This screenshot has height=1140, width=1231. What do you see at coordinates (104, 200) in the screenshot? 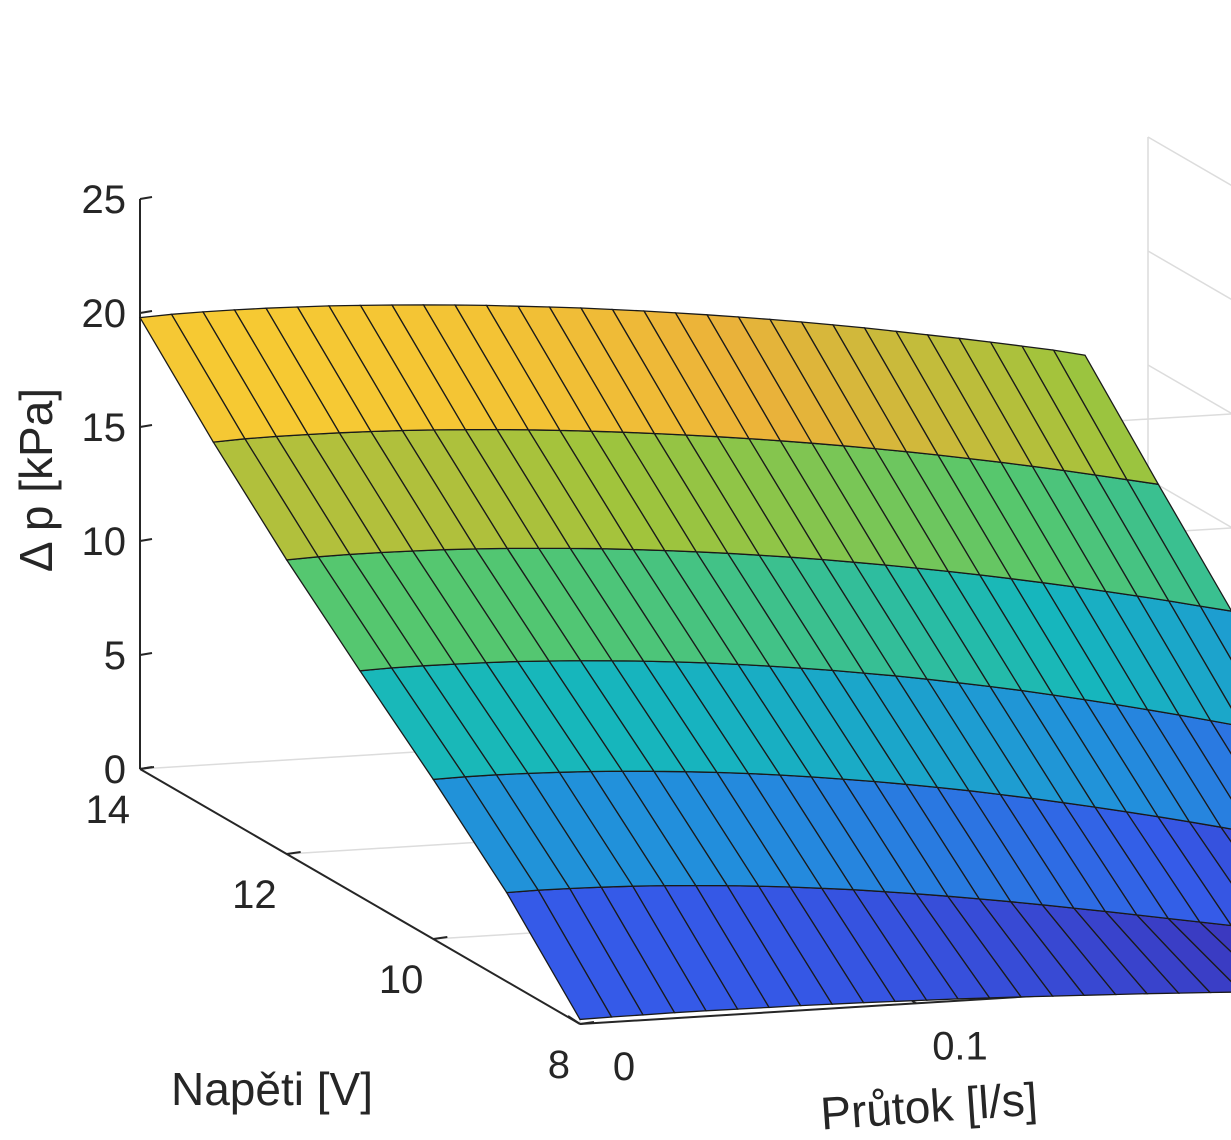
I see `z-tick-label: 25` at bounding box center [104, 200].